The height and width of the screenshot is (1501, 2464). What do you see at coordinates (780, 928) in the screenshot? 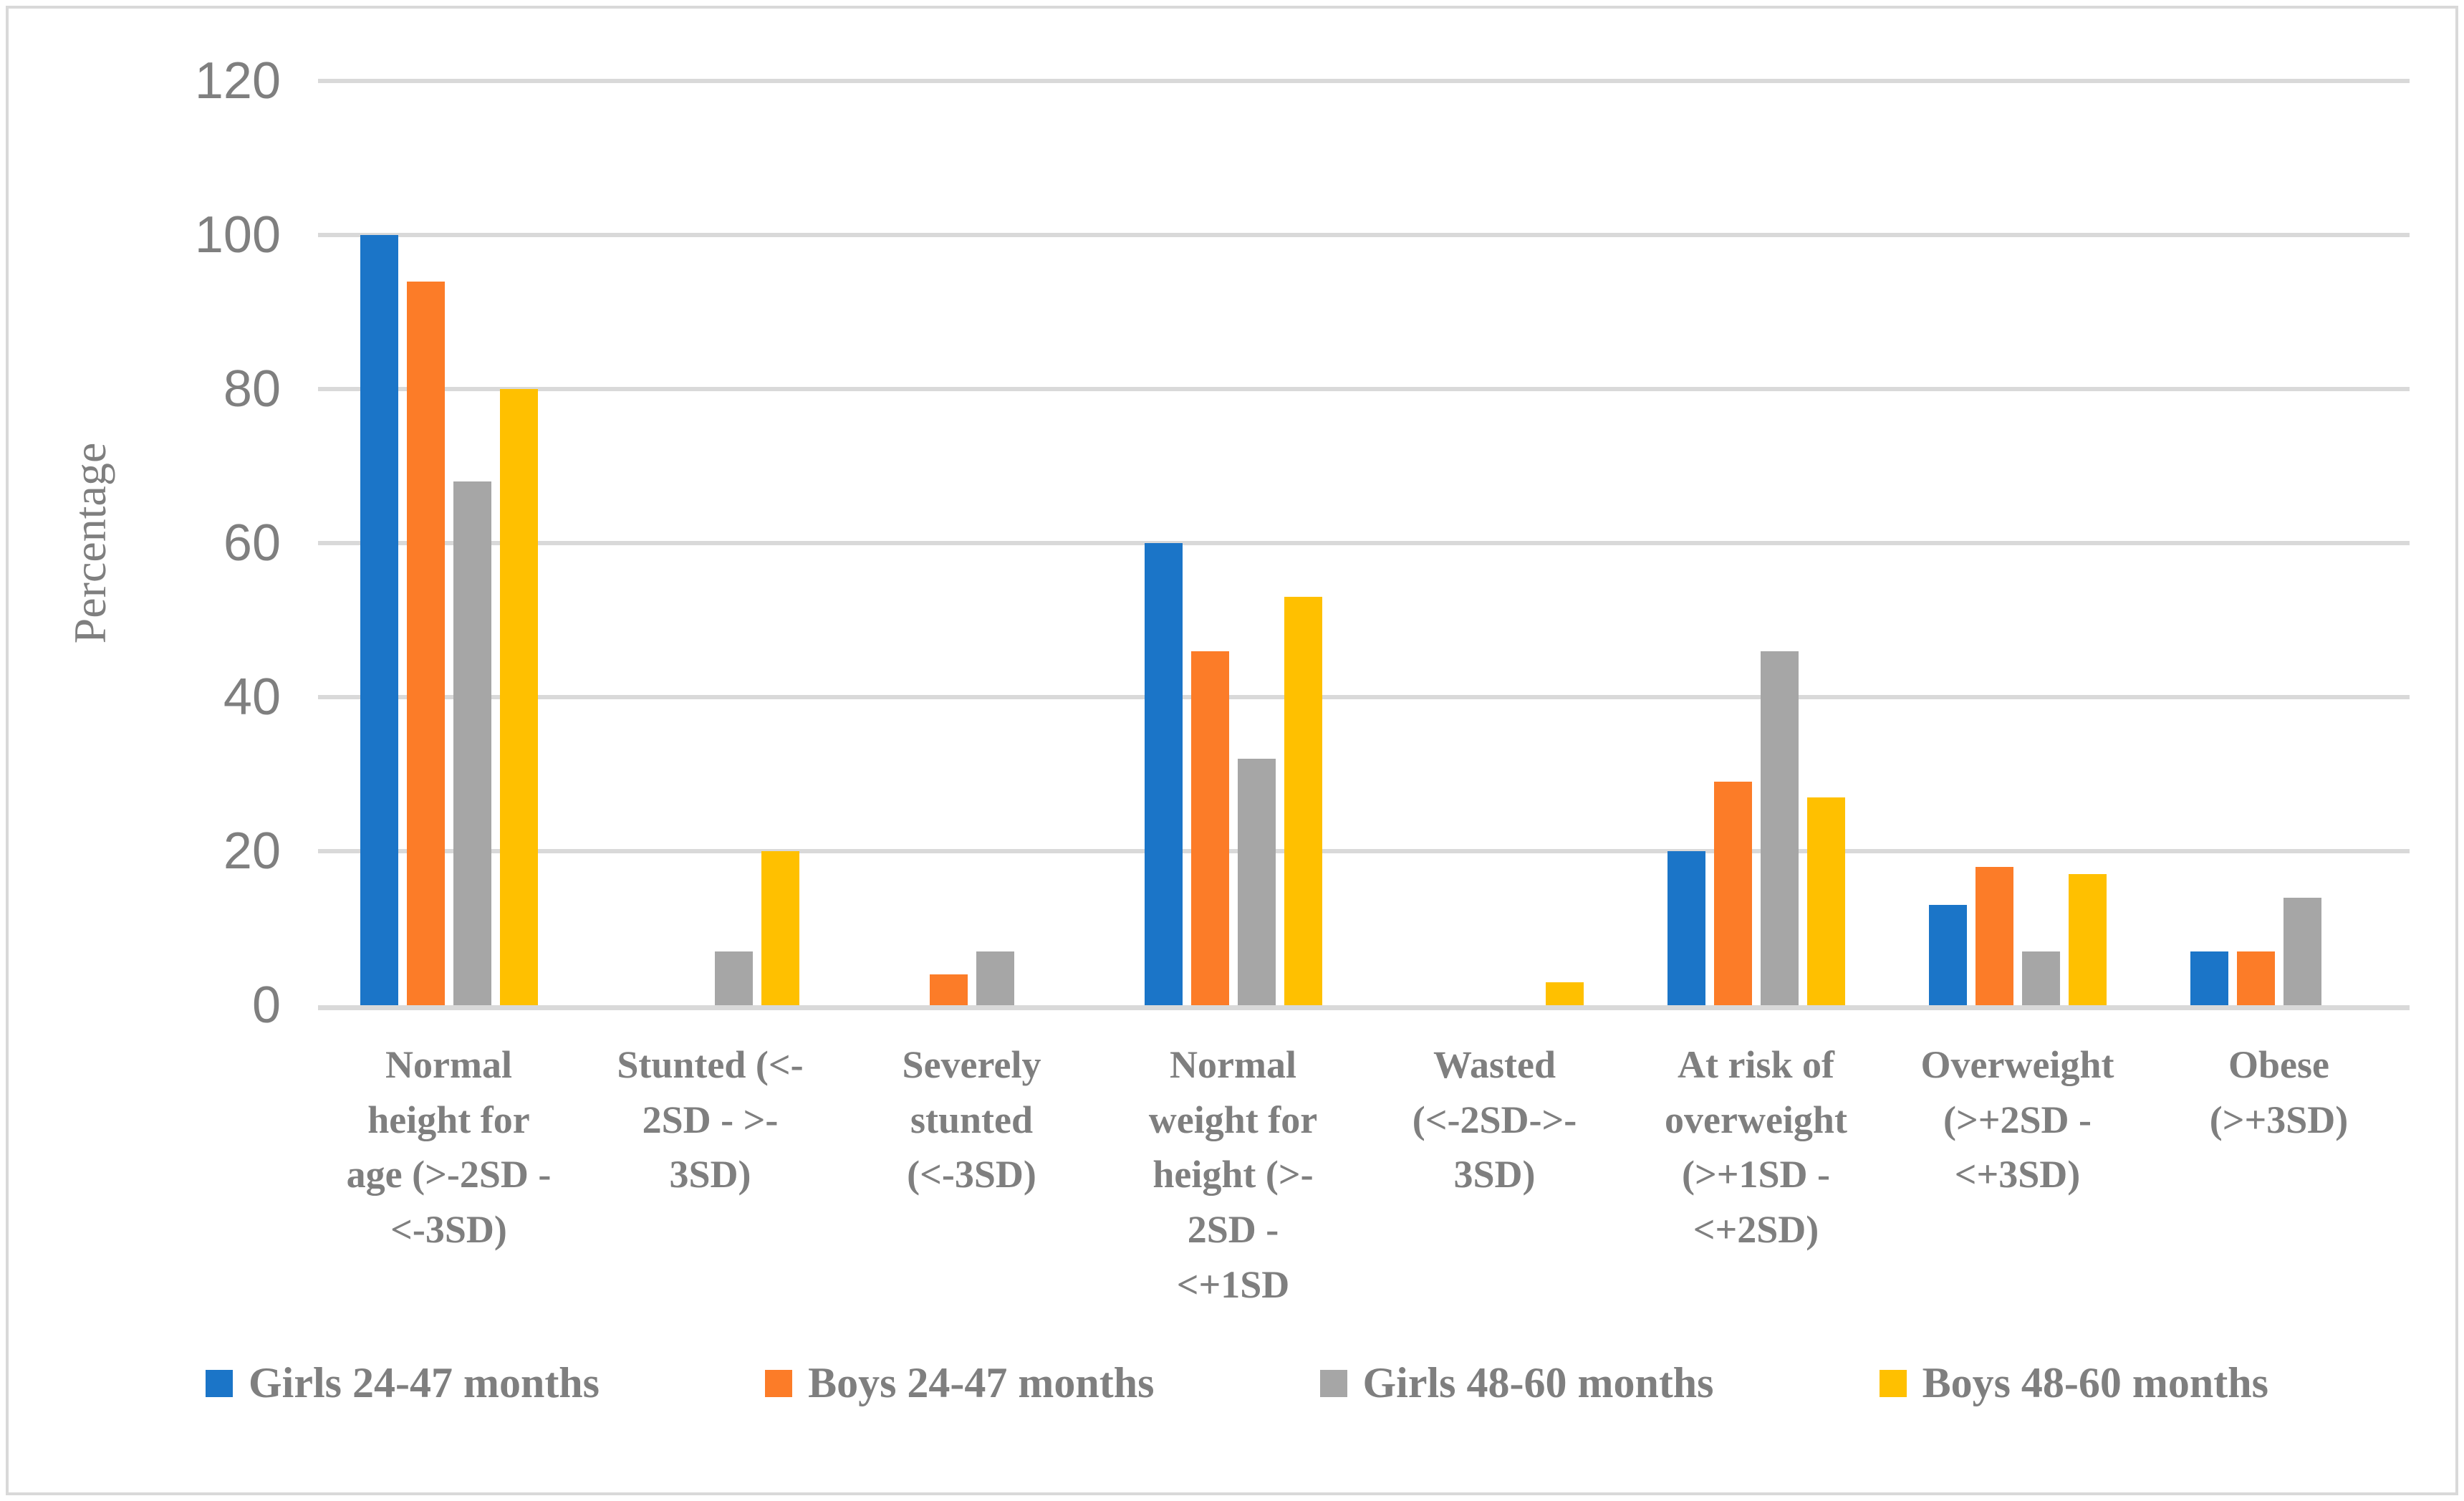
I see `bar-boys-48-60-months-cat2` at bounding box center [780, 928].